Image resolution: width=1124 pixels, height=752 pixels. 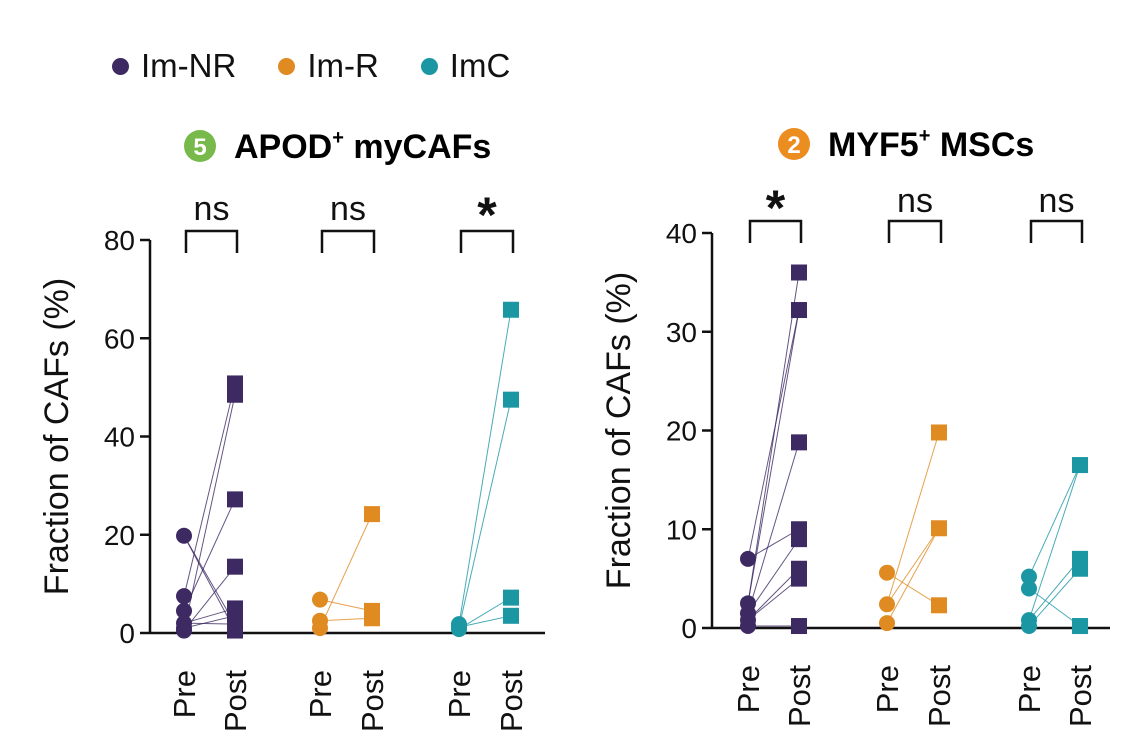 I want to click on y-tick-label: 30, so click(x=681, y=332).